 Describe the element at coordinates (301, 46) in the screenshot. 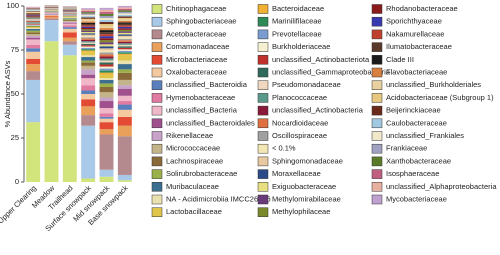

I see `legend-label: Burkholderiaceae` at that location.